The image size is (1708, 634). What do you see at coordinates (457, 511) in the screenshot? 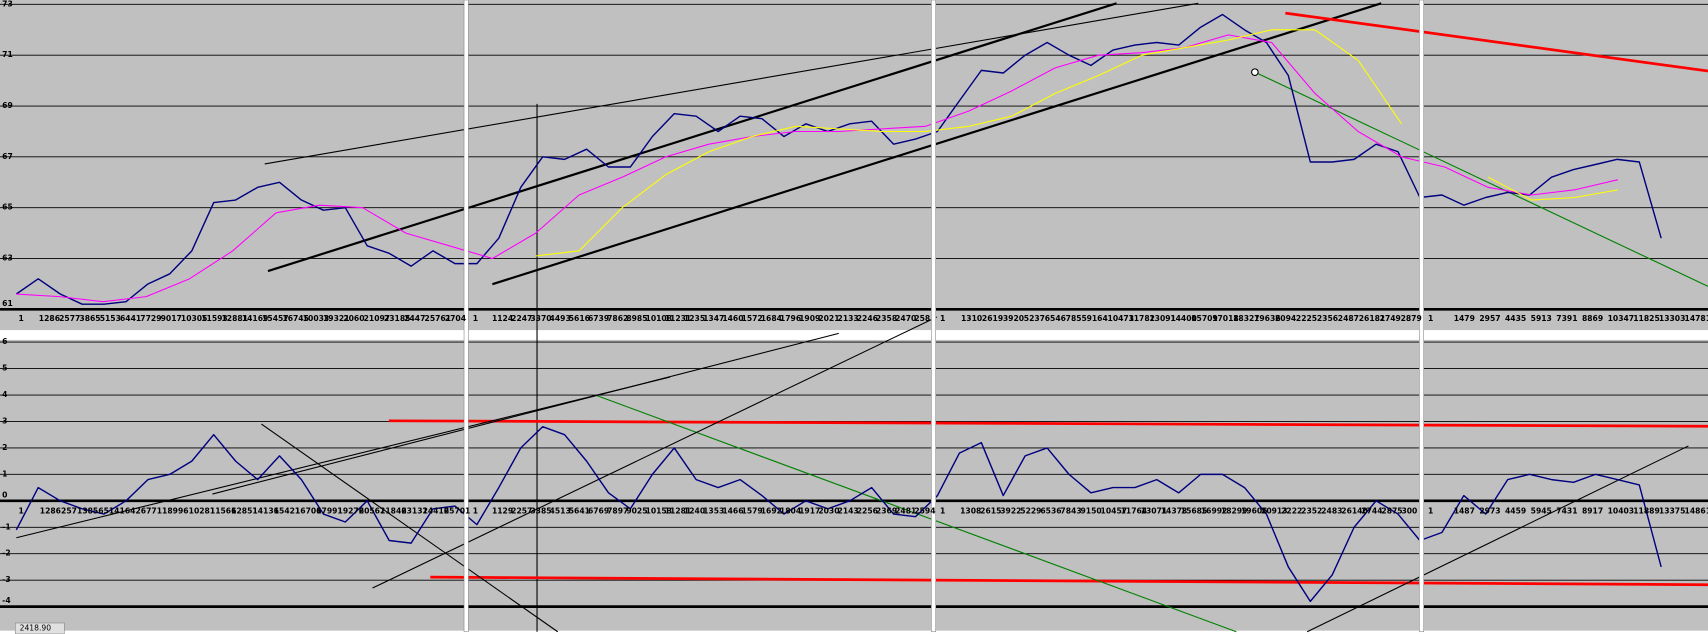
I see `x-tick-label: 25701` at bounding box center [457, 511].